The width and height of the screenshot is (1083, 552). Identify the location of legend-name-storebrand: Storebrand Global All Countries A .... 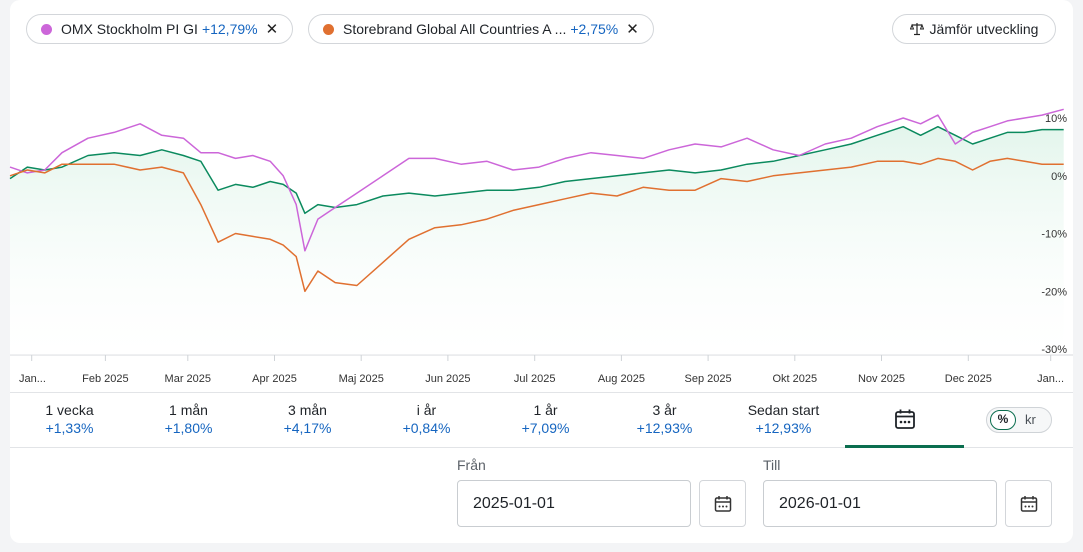
(455, 29).